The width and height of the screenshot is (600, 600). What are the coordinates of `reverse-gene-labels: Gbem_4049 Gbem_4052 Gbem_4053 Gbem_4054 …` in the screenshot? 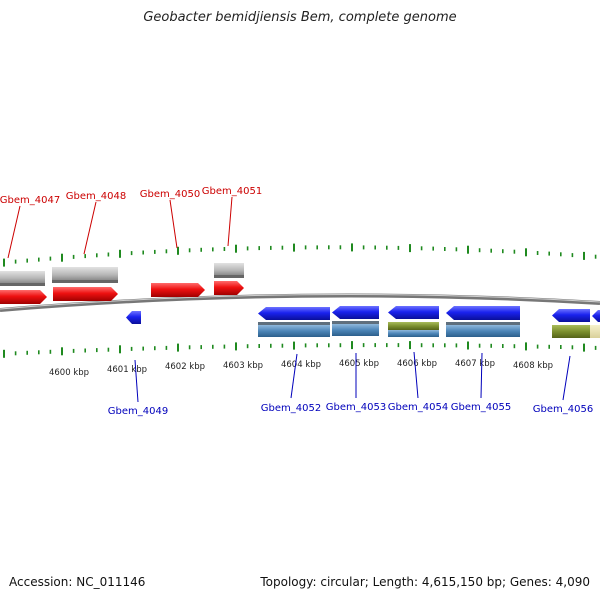 It's located at (350, 384).